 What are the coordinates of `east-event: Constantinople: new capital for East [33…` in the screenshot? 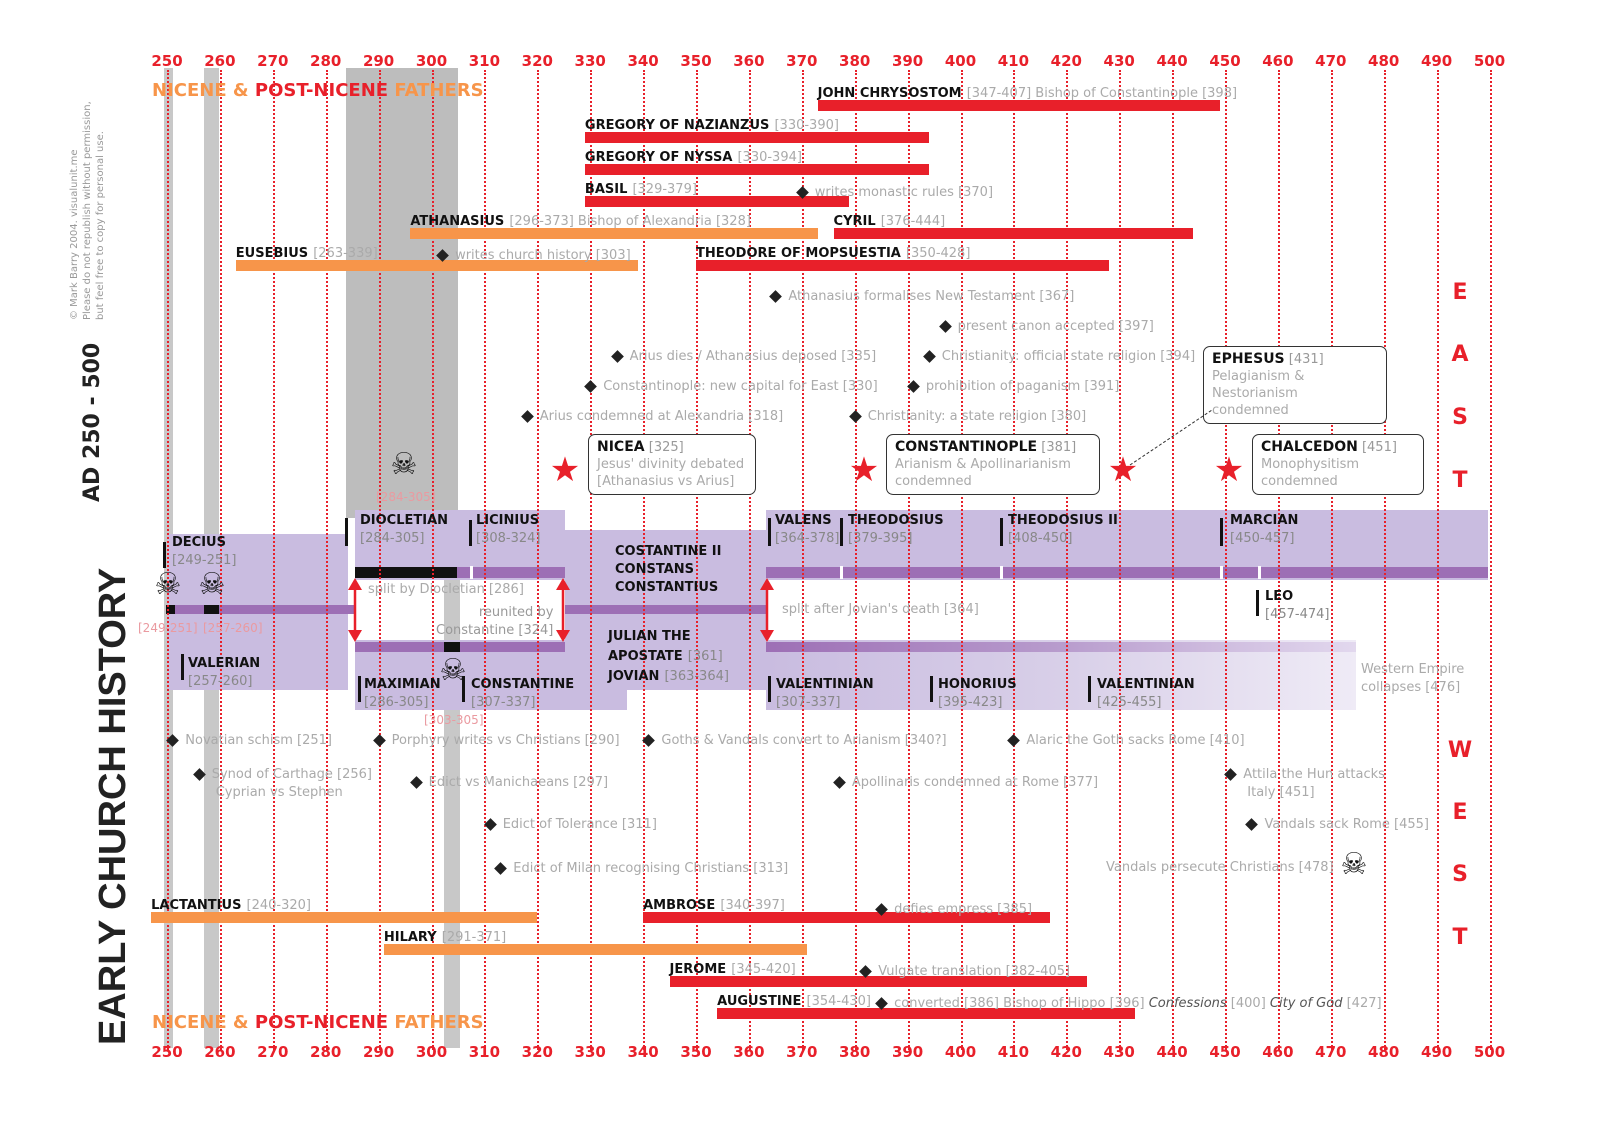 It's located at (731, 387).